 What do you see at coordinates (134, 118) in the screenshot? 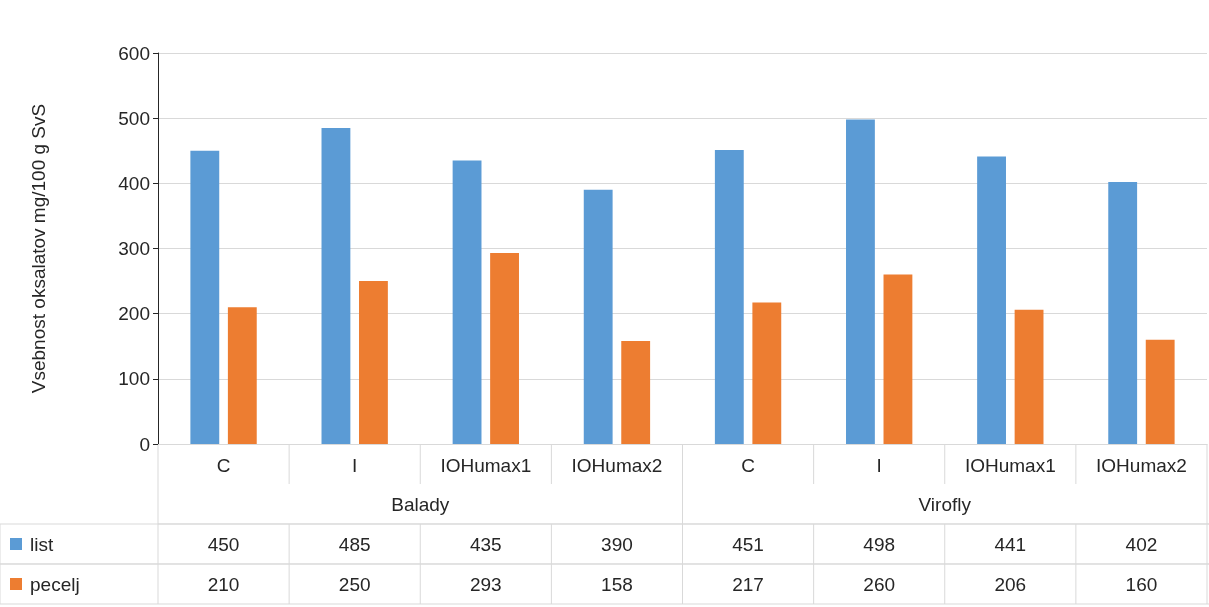
I see `y-tick-label: 500` at bounding box center [134, 118].